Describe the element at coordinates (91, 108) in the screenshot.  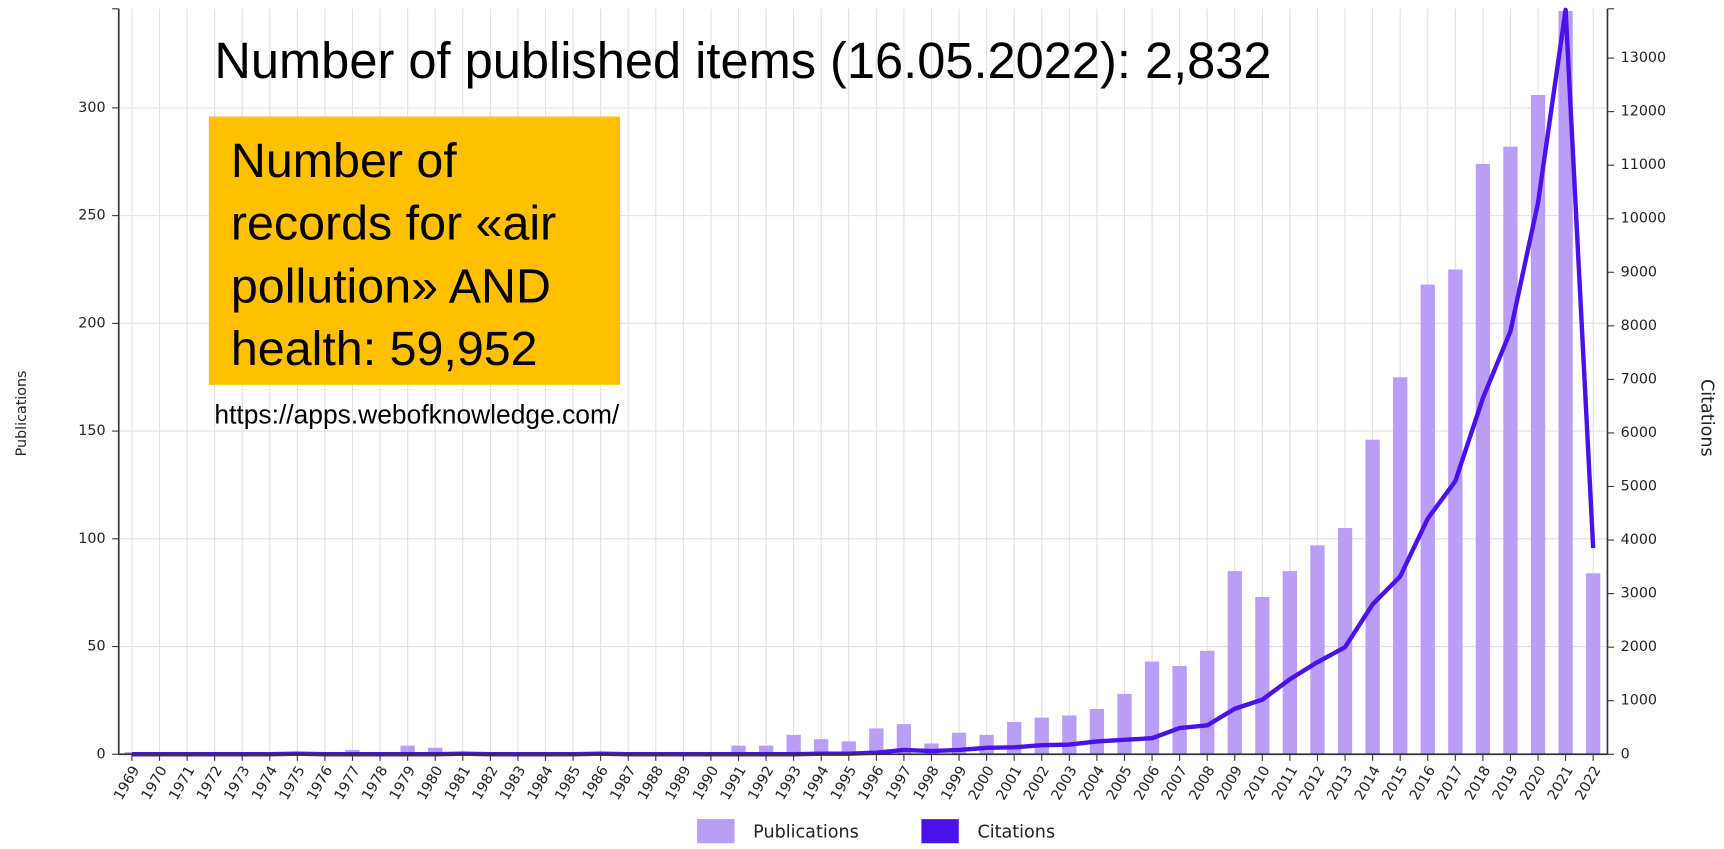
I see `y-tick-label: 300` at that location.